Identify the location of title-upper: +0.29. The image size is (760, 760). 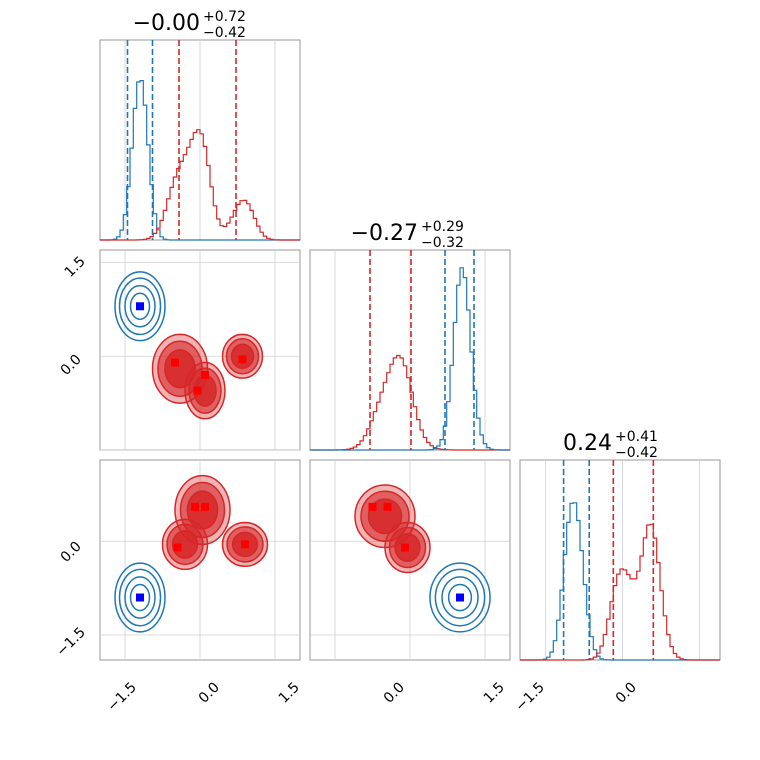
(442, 227).